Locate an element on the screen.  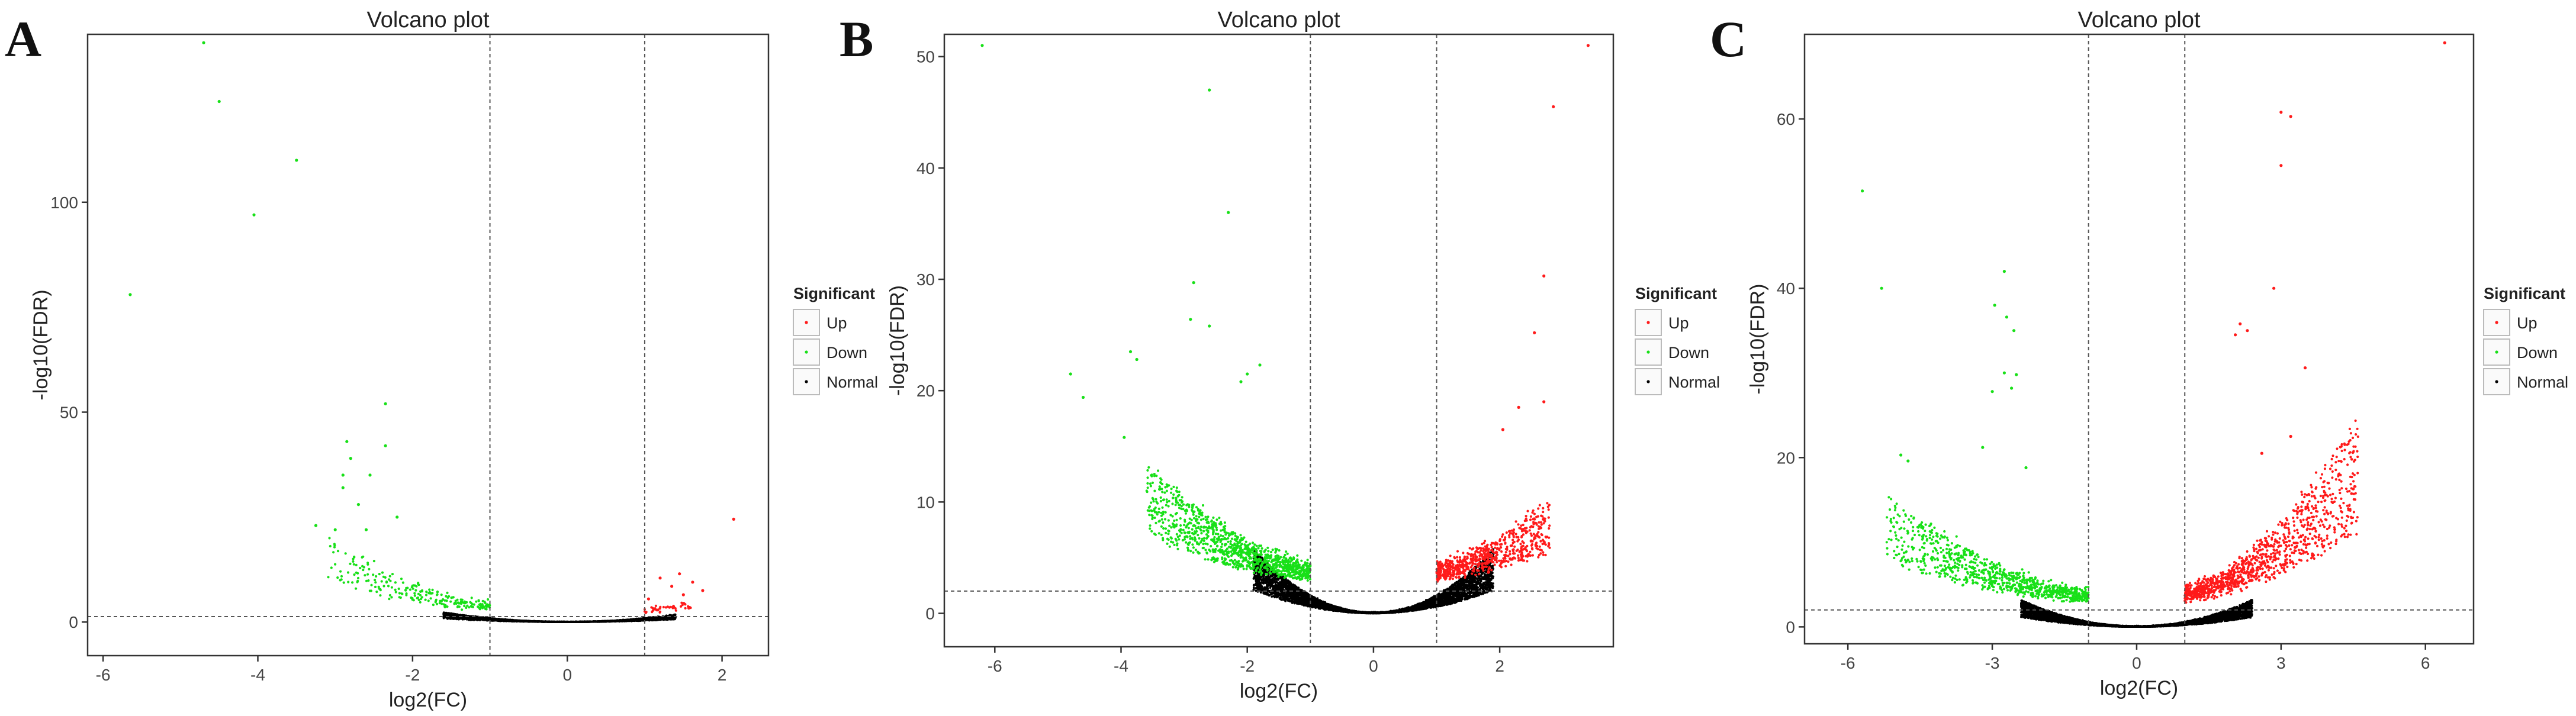
legend-down-label: Down is located at coordinates (847, 353).